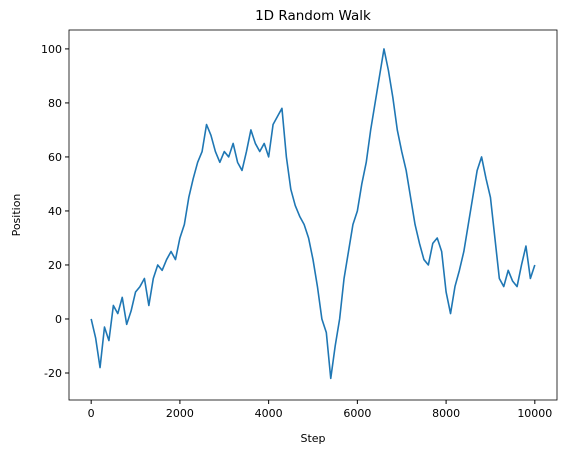 Image resolution: width=574 pixels, height=455 pixels. Describe the element at coordinates (313, 16) in the screenshot. I see `chart-title: 1D Random Walk` at that location.